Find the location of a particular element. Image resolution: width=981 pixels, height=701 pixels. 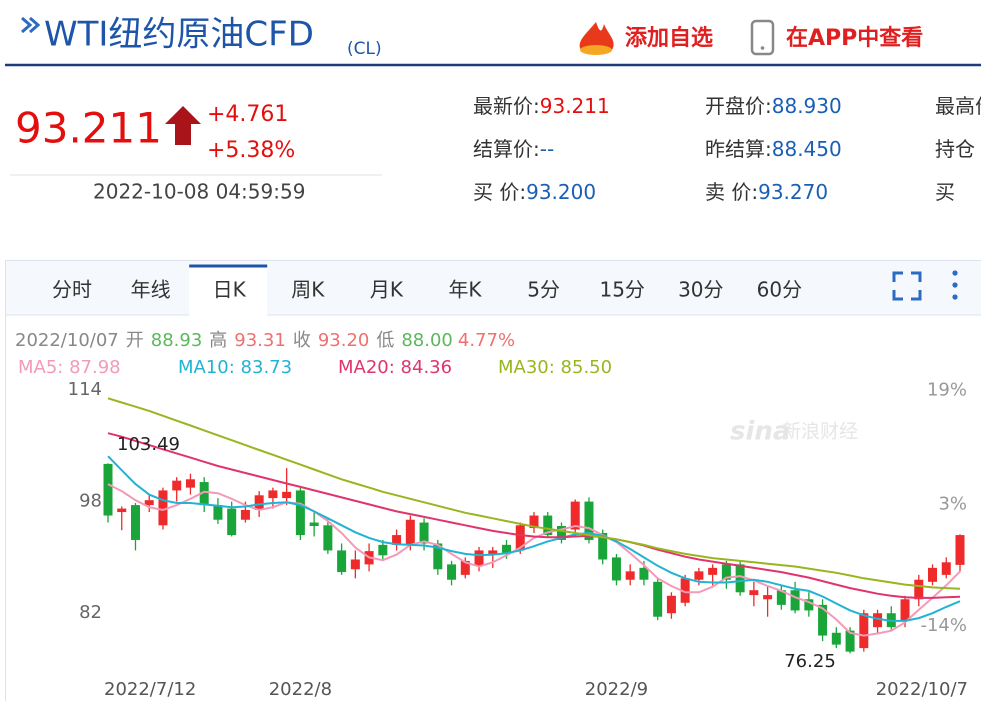

tab: 分时 is located at coordinates (72, 290).